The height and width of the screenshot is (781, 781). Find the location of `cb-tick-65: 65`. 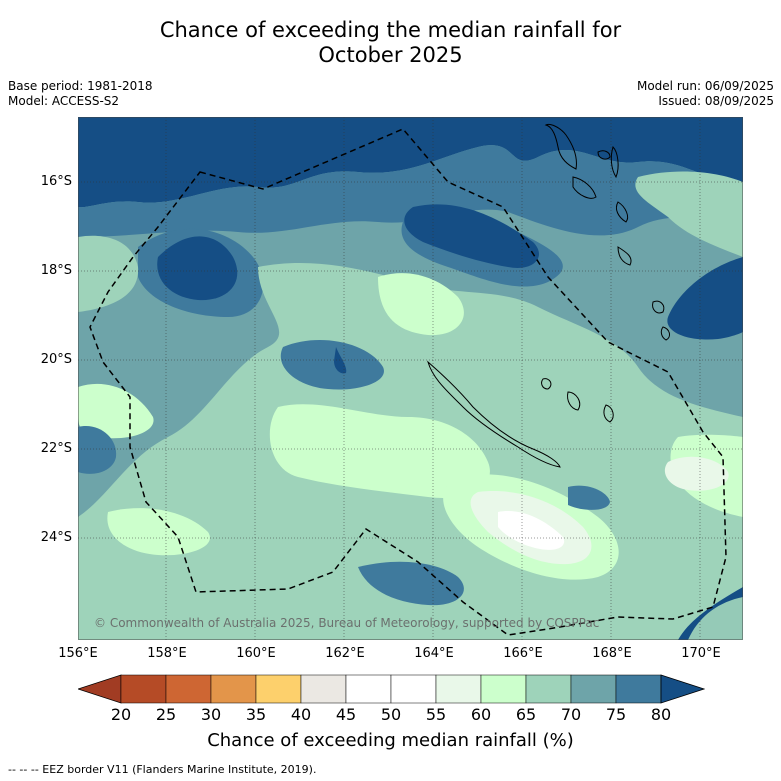

cb-tick-65: 65 is located at coordinates (526, 714).